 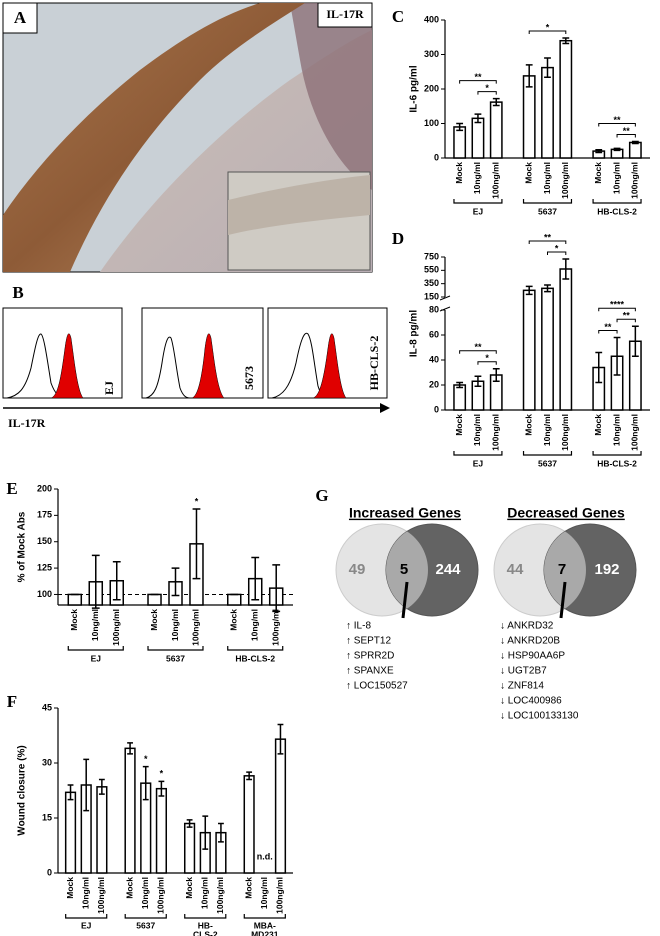 What do you see at coordinates (414, 333) in the screenshot?
I see `y-axis-label: IL-8 pg/ml` at bounding box center [414, 333].